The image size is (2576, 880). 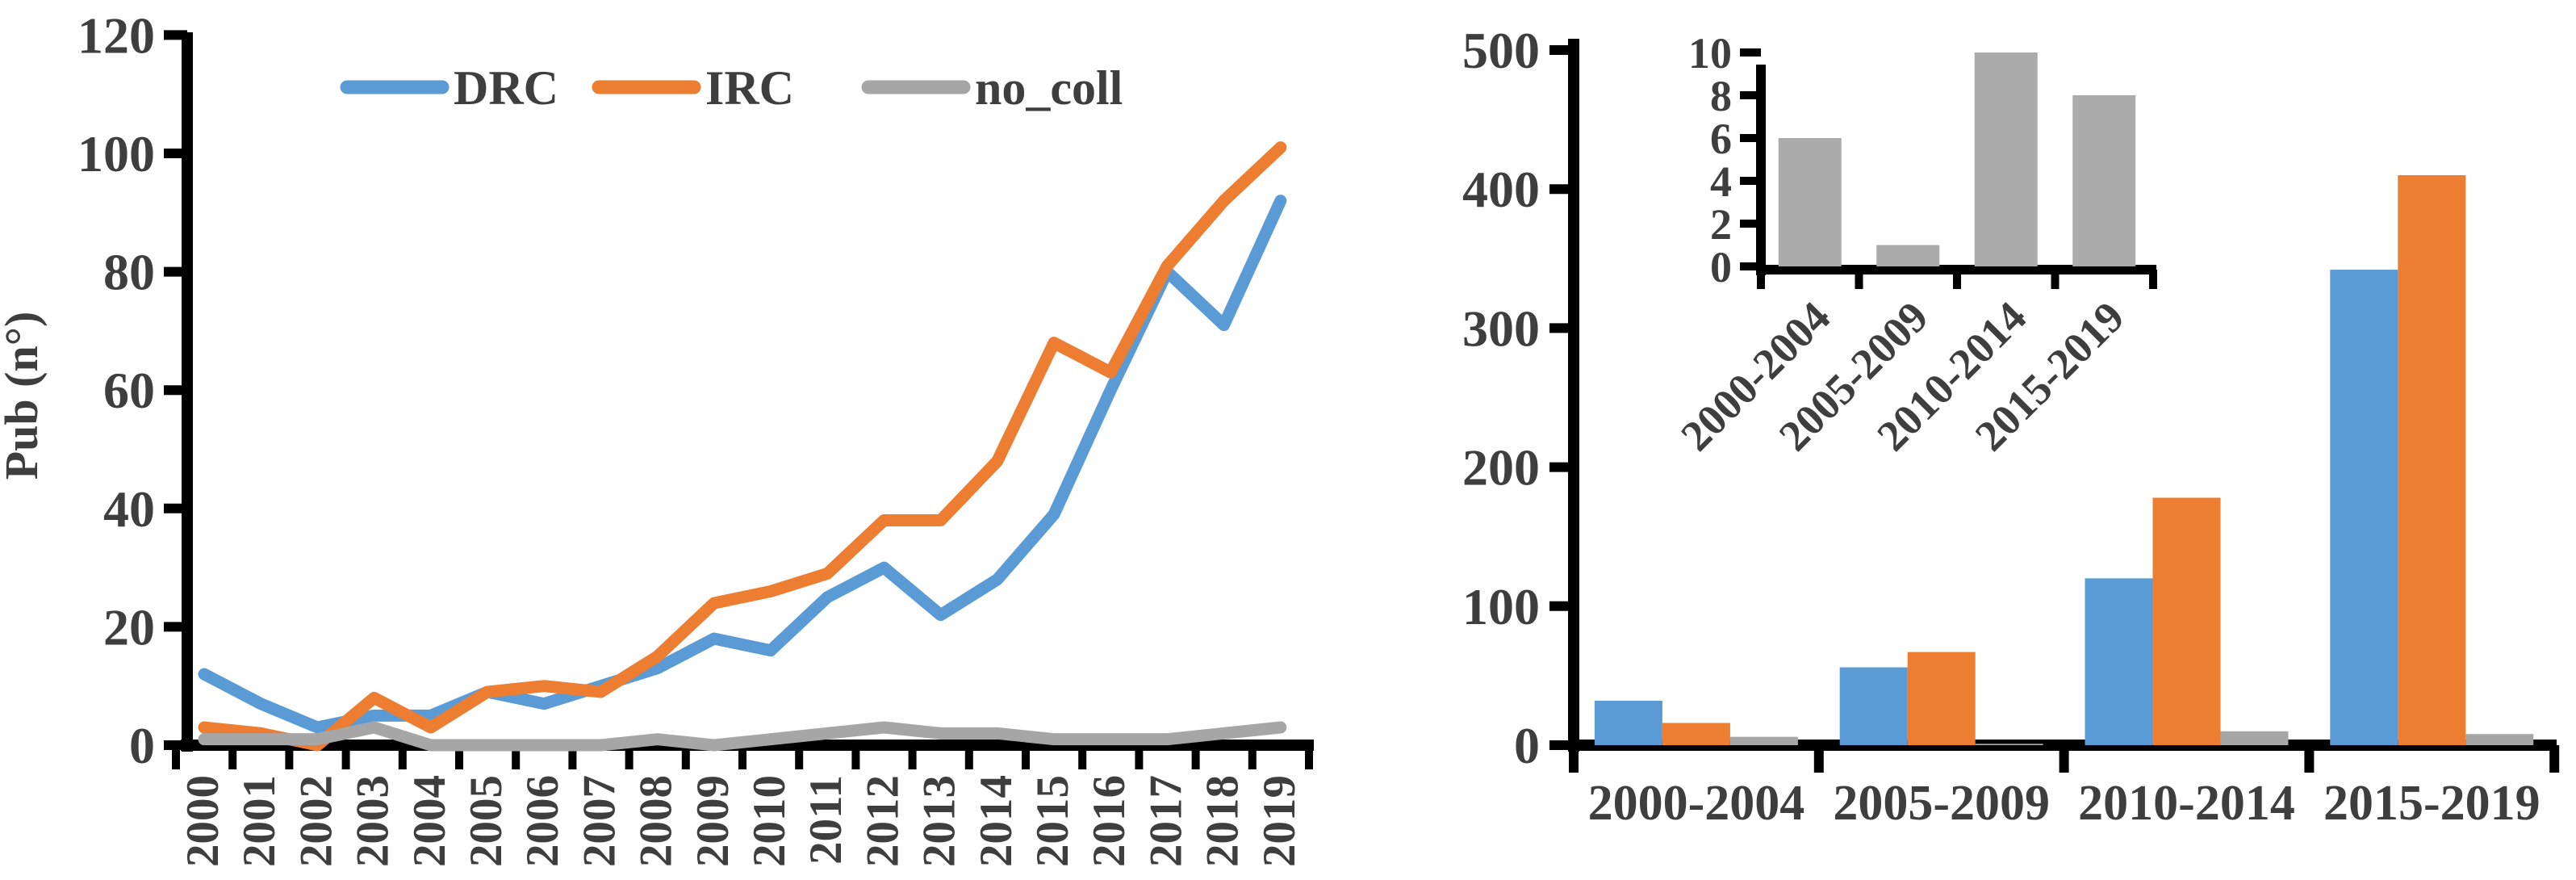 I want to click on year-label: 2017, so click(x=1165, y=821).